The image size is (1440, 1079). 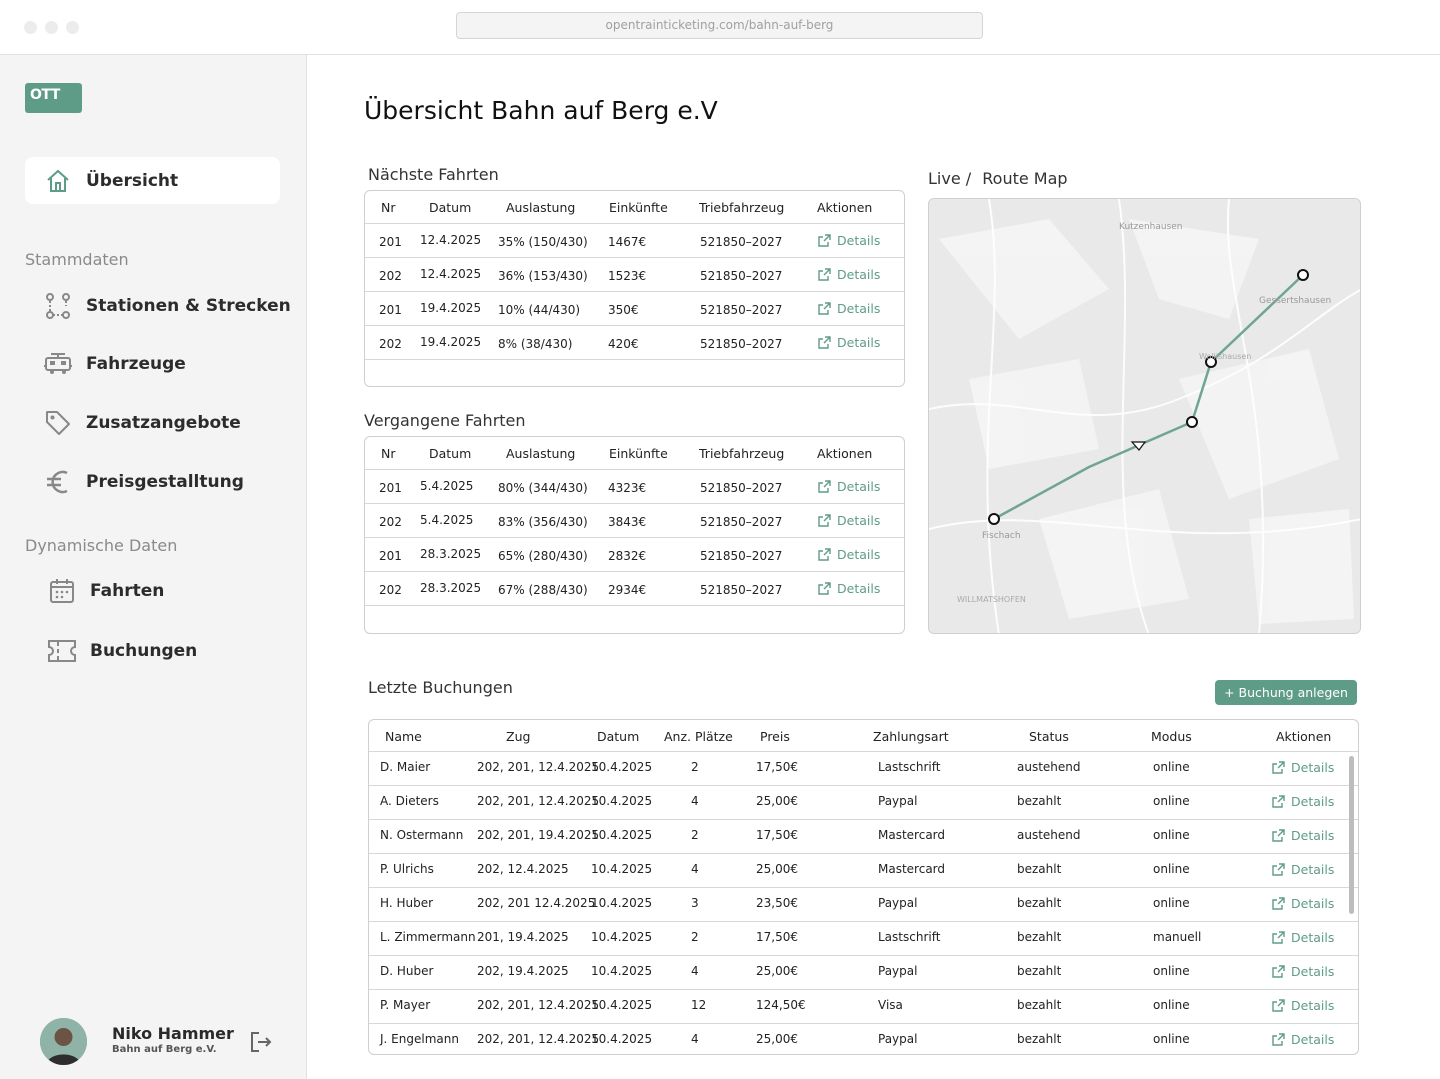 I want to click on column-header: Auslastung, so click(x=541, y=453).